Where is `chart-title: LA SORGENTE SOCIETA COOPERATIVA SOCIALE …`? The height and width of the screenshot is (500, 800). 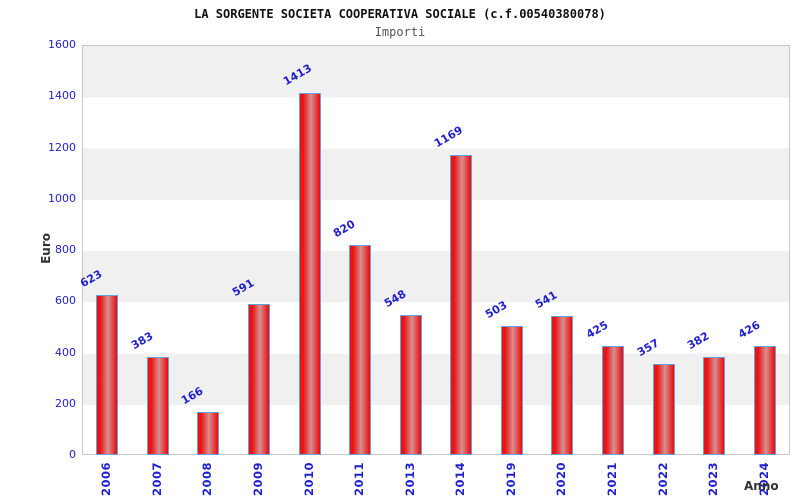 chart-title: LA SORGENTE SOCIETA COOPERATIVA SOCIALE … is located at coordinates (400, 14).